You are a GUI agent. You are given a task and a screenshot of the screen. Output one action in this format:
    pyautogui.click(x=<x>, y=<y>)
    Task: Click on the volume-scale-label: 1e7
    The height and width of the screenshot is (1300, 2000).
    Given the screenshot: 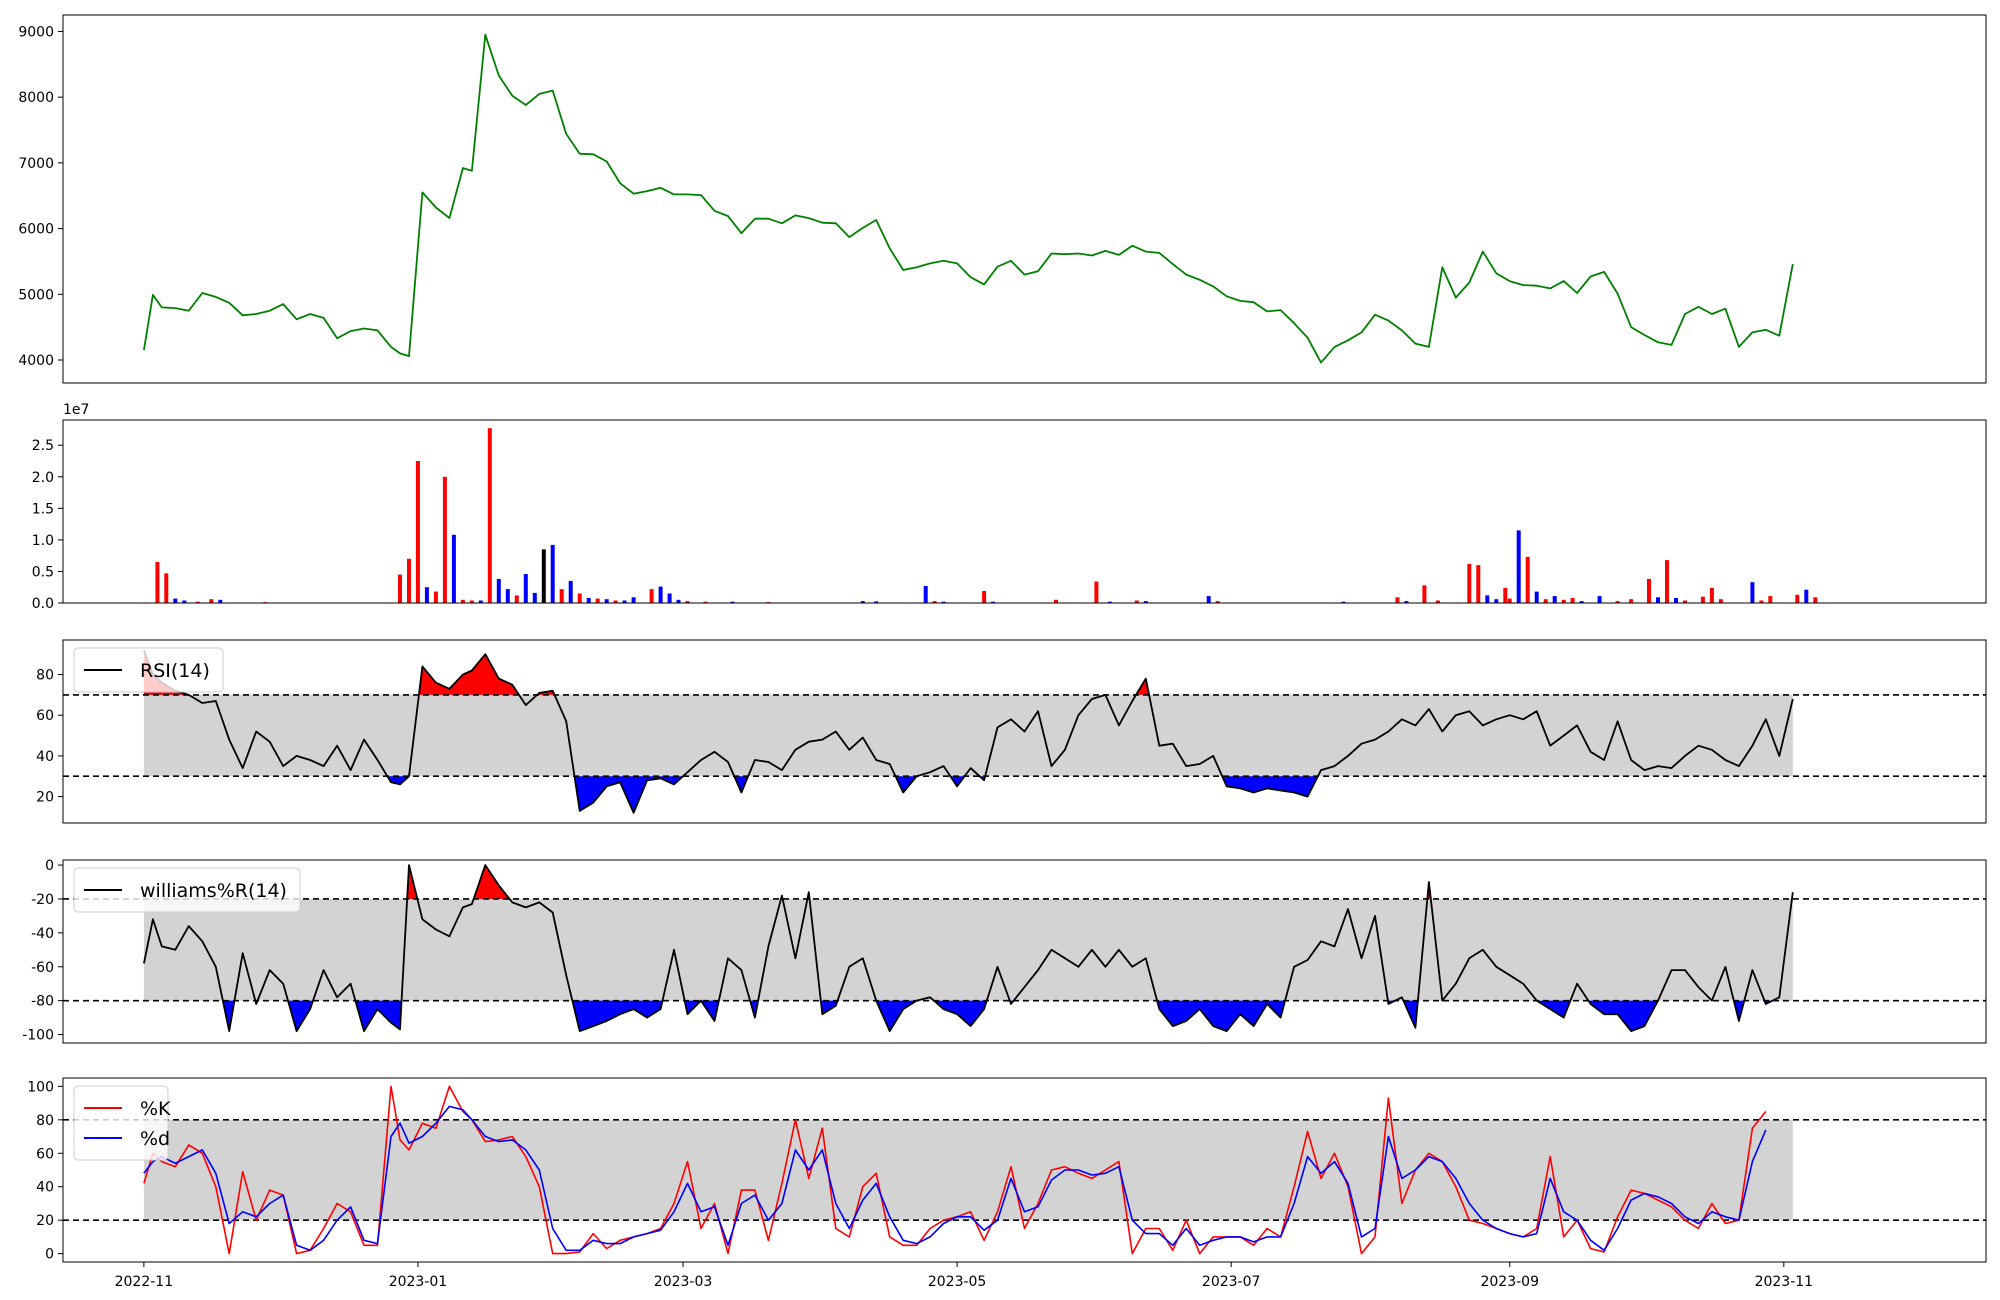 What is the action you would take?
    pyautogui.click(x=76, y=410)
    